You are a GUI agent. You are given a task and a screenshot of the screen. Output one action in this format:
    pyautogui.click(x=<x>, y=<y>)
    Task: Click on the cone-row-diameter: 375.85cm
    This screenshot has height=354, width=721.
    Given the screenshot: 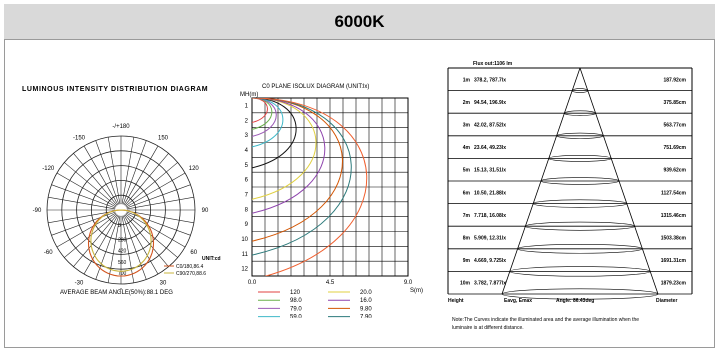 What is the action you would take?
    pyautogui.click(x=674, y=103)
    